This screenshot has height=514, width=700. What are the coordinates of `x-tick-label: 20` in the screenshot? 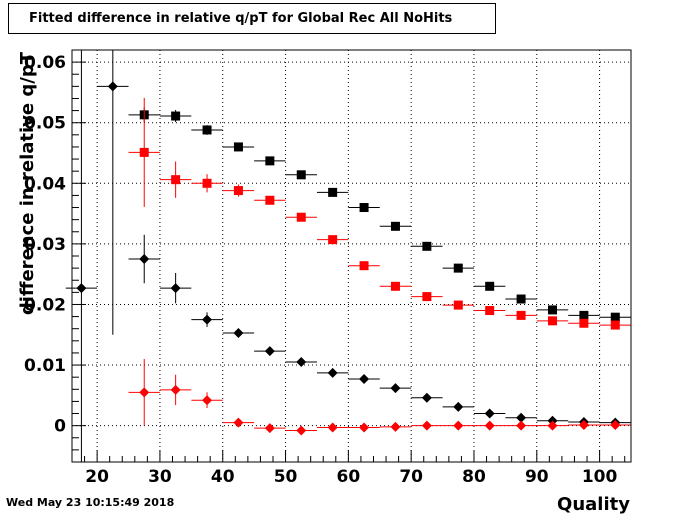 It's located at (97, 477).